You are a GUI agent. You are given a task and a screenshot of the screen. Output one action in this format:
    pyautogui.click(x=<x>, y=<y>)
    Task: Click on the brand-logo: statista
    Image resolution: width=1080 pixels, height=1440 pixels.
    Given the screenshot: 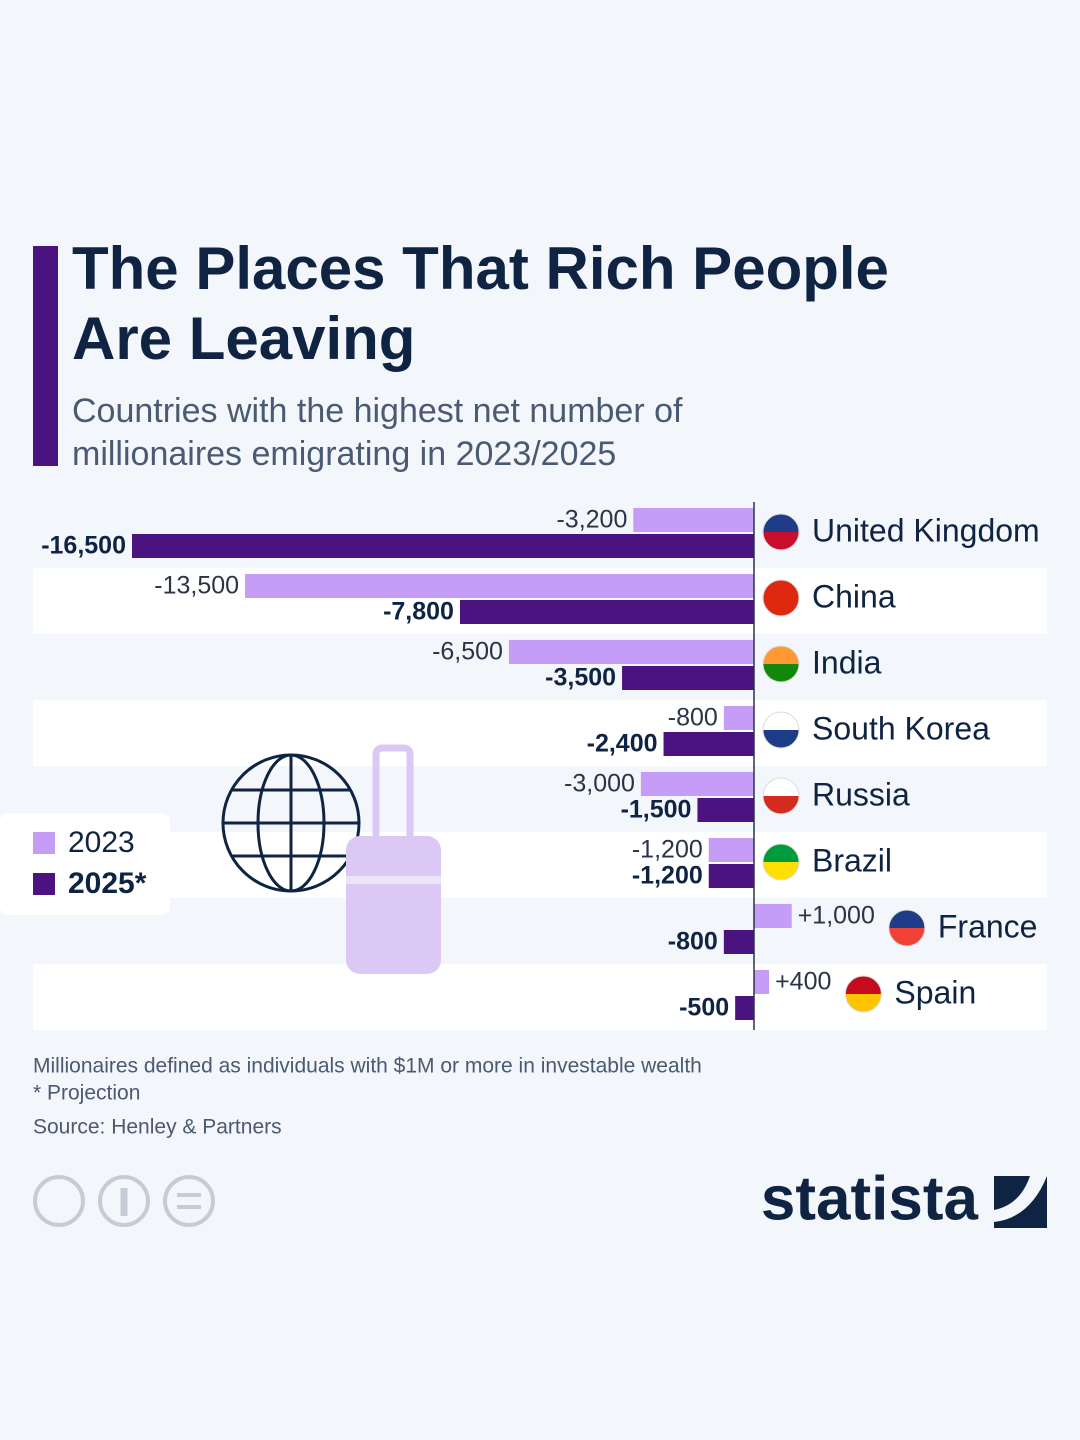 What is the action you would take?
    pyautogui.click(x=870, y=1198)
    